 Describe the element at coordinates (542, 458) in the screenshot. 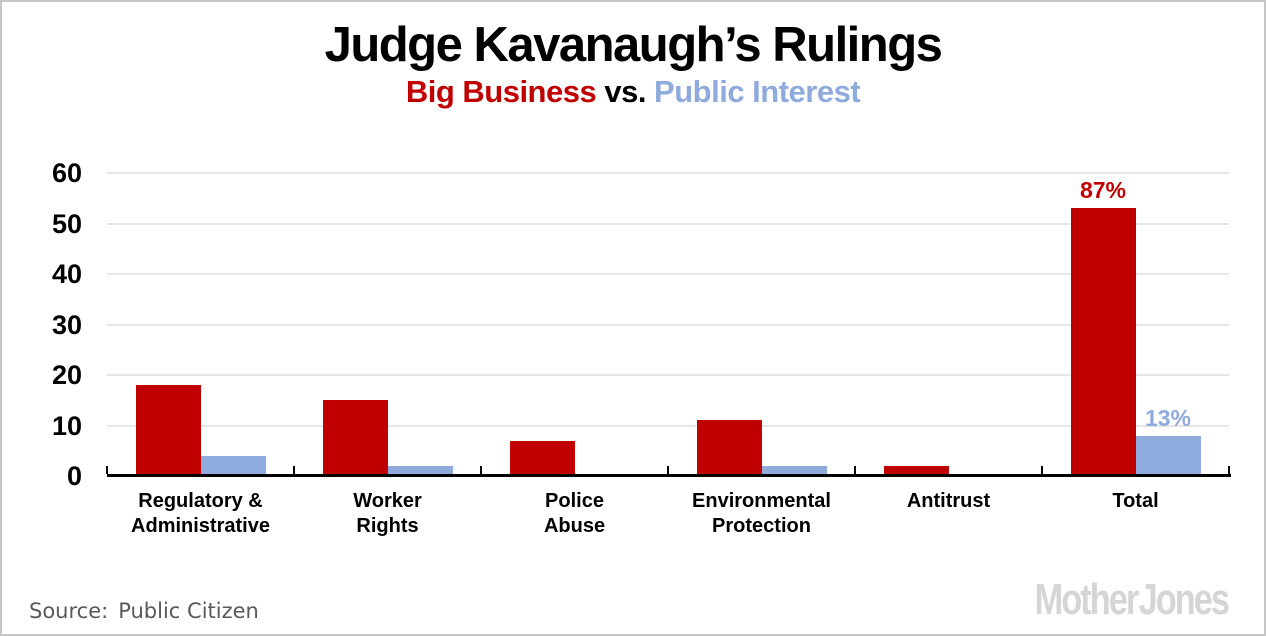

I see `bar-big-business-police-abuse` at that location.